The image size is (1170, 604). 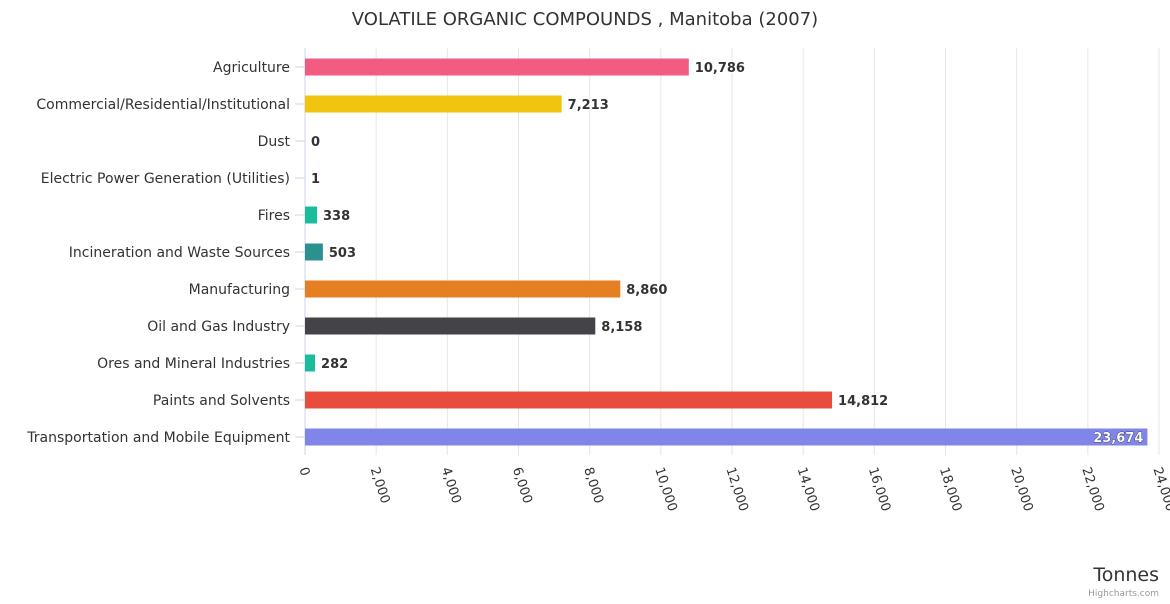 I want to click on category-label: Transportation and Mobile Equipment, so click(x=158, y=438).